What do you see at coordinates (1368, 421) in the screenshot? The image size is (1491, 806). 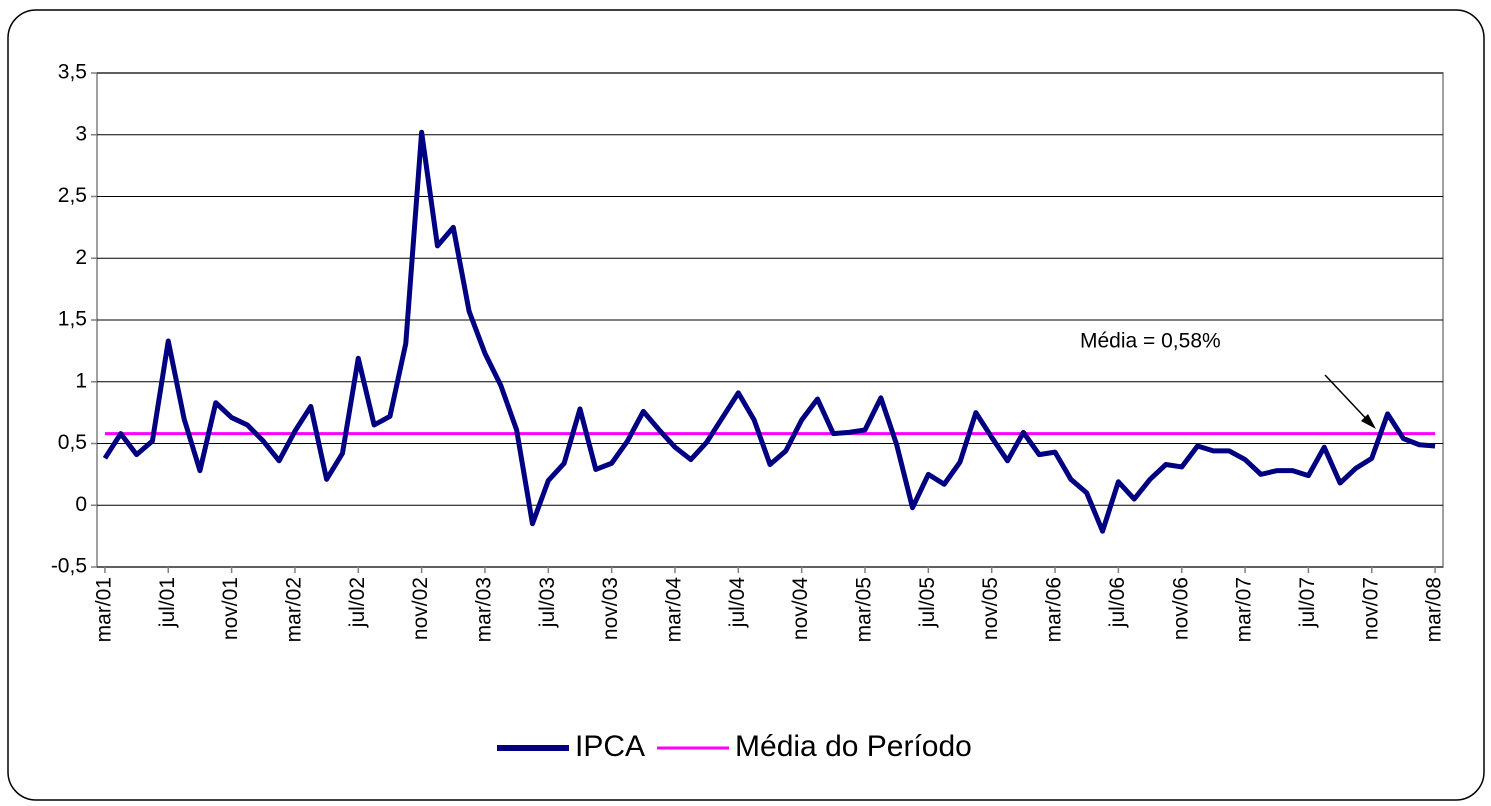 I see `annotation-arrowhead` at bounding box center [1368, 421].